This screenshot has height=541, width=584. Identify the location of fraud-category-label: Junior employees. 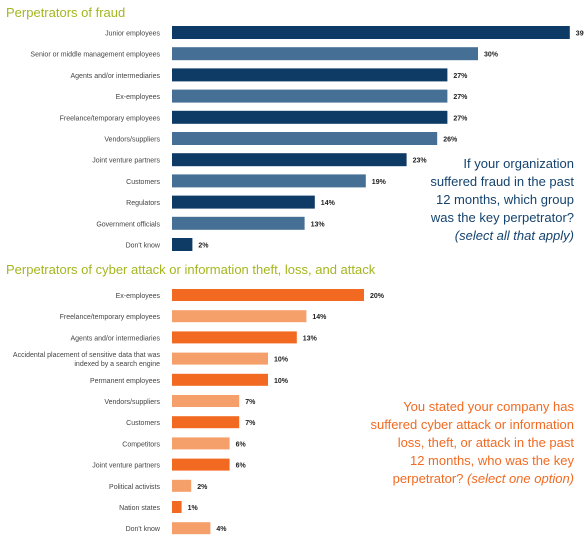
(132, 34).